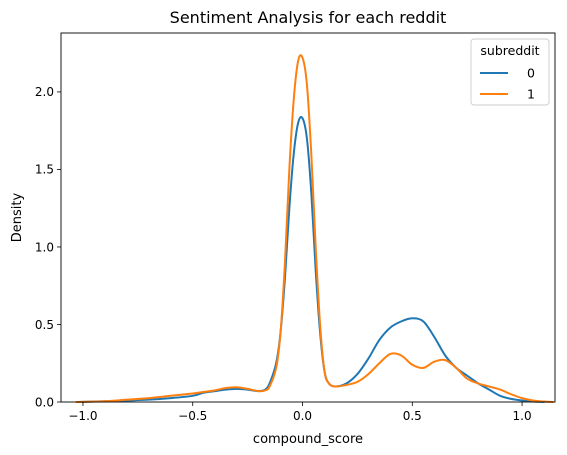  What do you see at coordinates (17, 217) in the screenshot?
I see `y-axis-label: Density` at bounding box center [17, 217].